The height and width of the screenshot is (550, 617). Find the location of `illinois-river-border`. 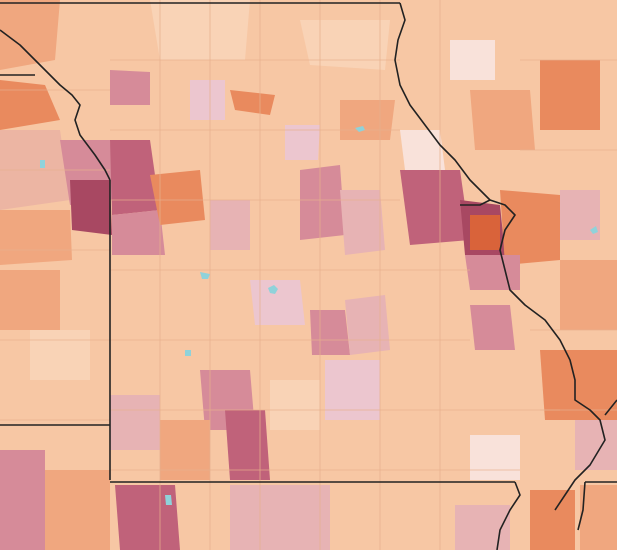

illinois-river-border is located at coordinates (475, 202).